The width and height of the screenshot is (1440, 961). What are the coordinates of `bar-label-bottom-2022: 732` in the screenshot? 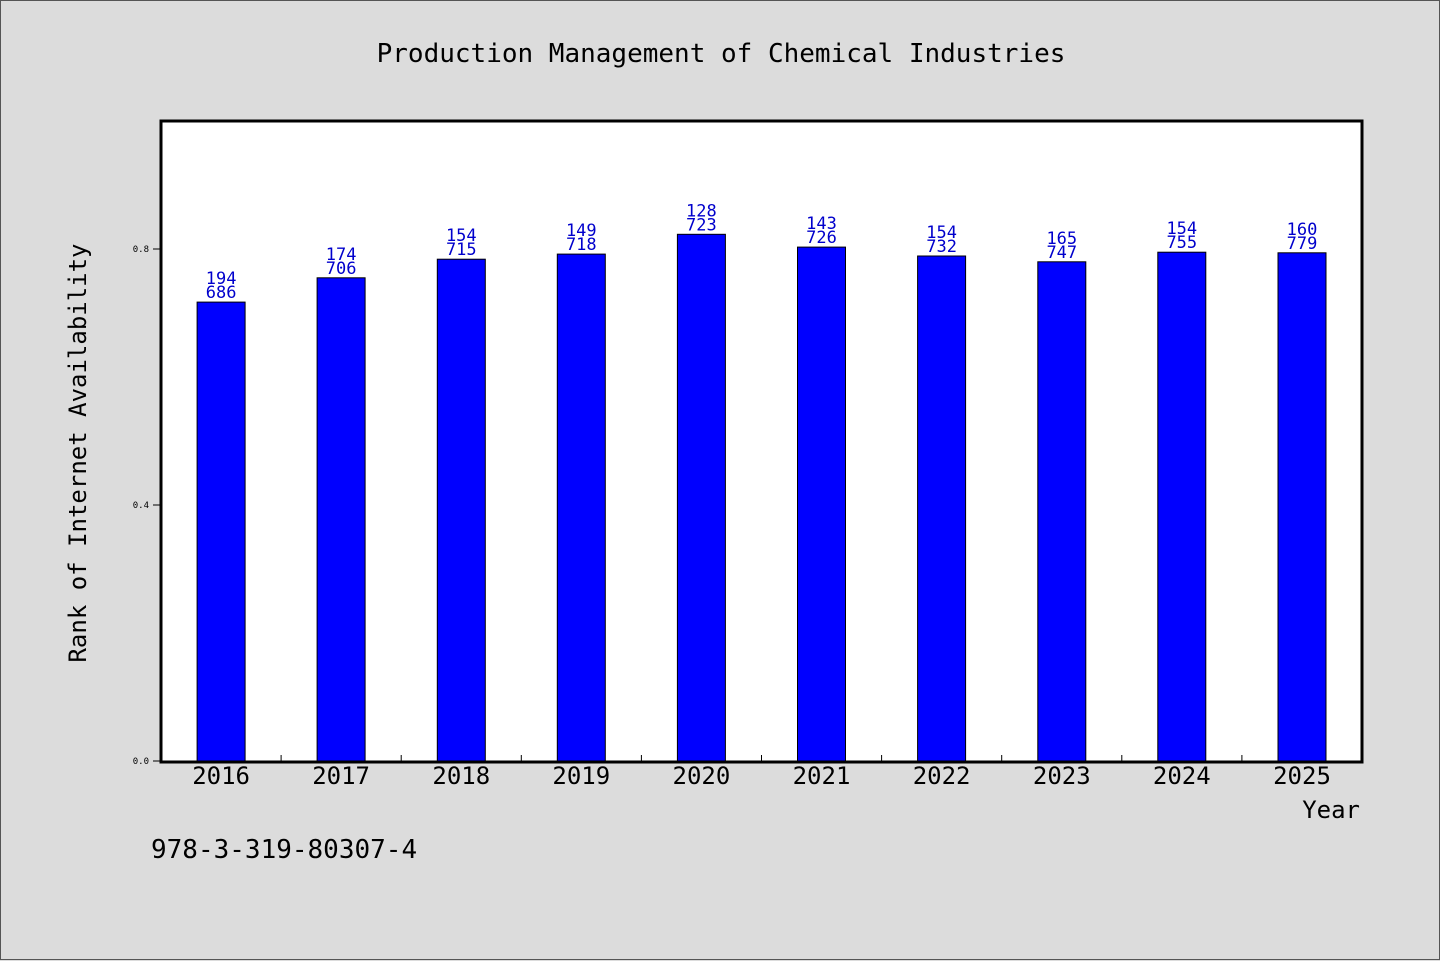 It's located at (941, 247).